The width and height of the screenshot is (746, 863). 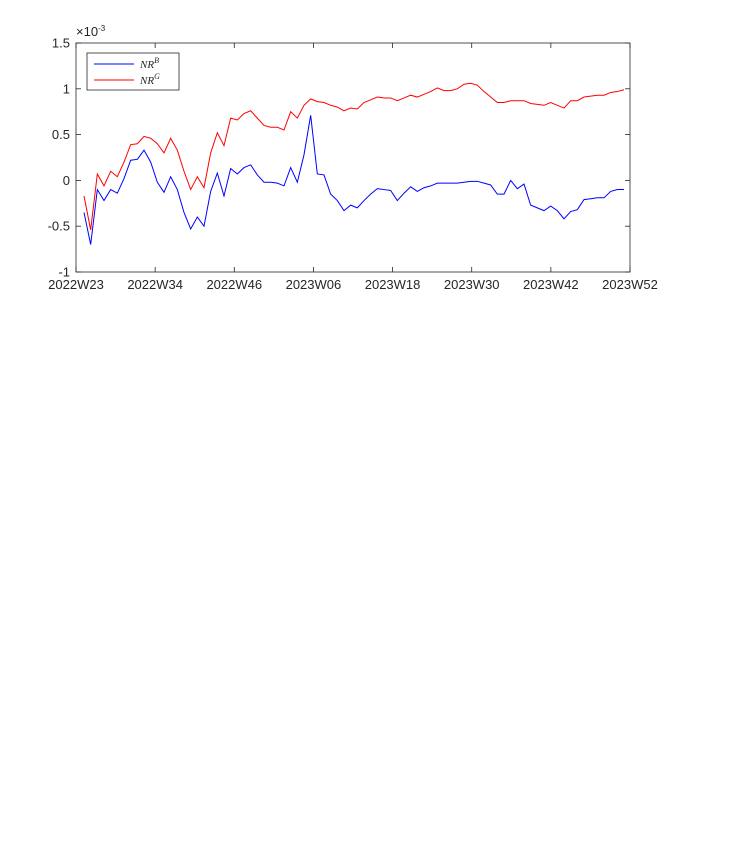 I want to click on series-layer, so click(x=354, y=163).